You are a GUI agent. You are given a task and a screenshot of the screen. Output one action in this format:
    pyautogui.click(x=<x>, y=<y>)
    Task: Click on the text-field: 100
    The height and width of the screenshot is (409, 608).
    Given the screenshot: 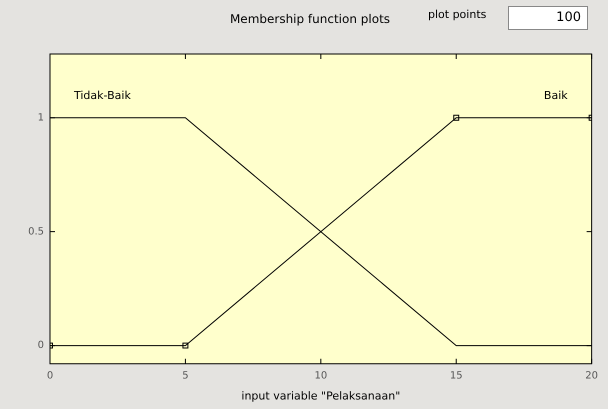 What is the action you would take?
    pyautogui.click(x=548, y=18)
    